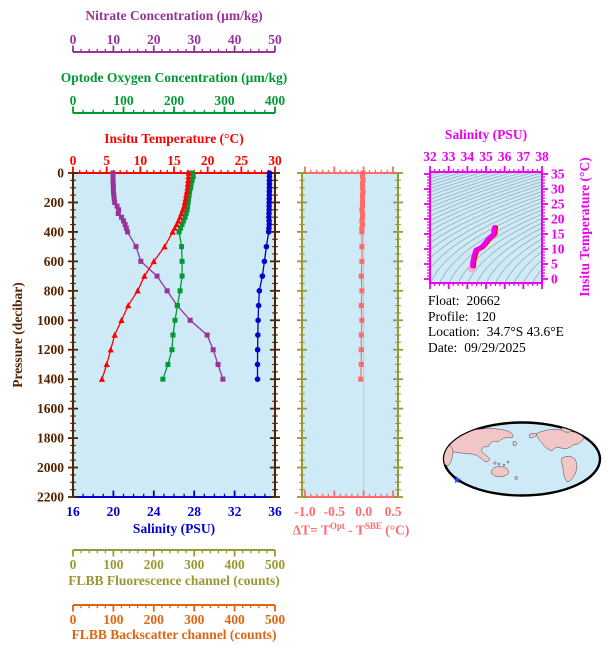 The height and width of the screenshot is (663, 609). I want to click on svg-text: 0.0, so click(363, 511).